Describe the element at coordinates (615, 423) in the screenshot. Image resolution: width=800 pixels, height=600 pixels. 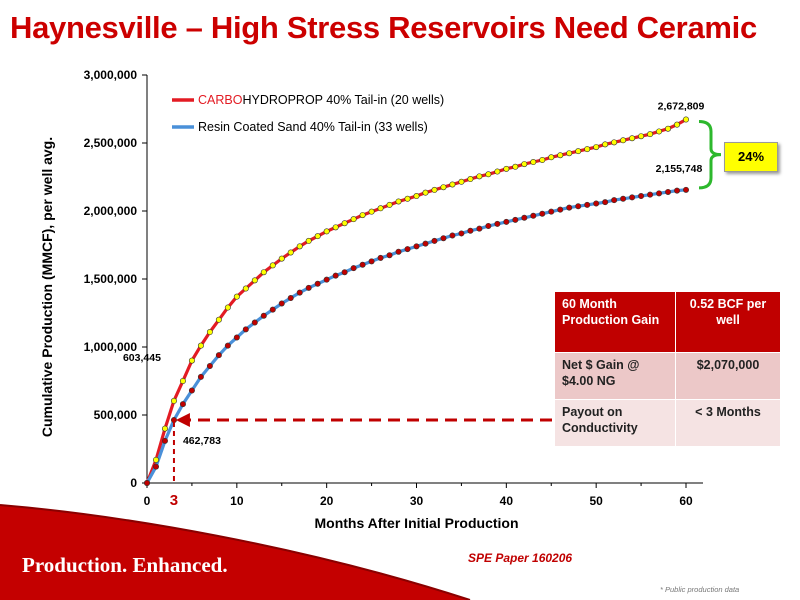
I see `table-cell: Payout on Conductivity` at that location.